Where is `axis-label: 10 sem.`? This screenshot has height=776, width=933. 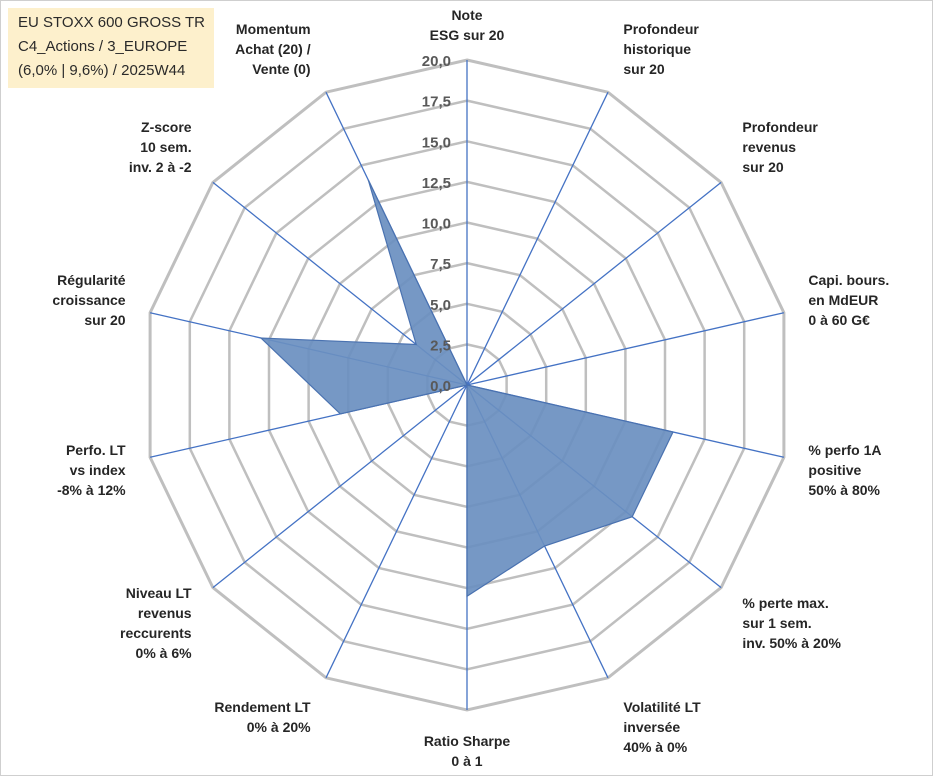
axis-label: 10 sem. is located at coordinates (165, 147).